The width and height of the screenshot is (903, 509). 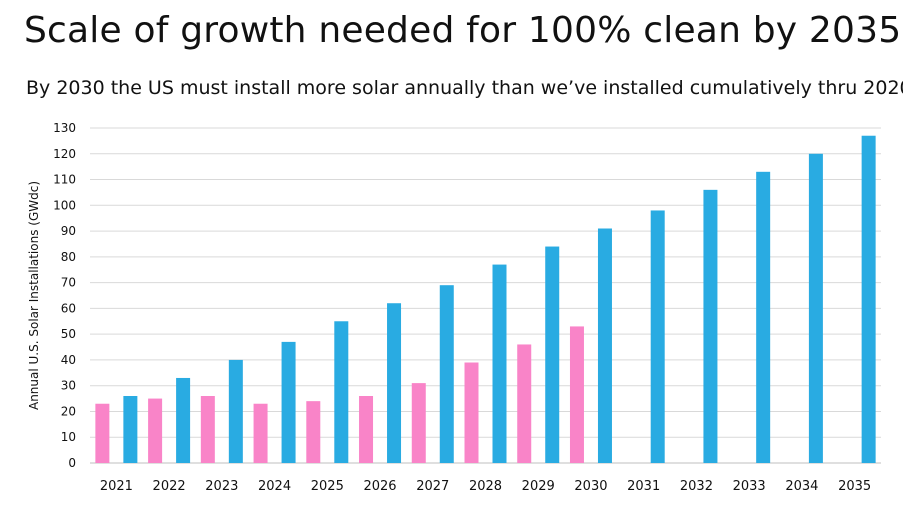 I want to click on y-tick-label: 50, so click(x=68, y=334).